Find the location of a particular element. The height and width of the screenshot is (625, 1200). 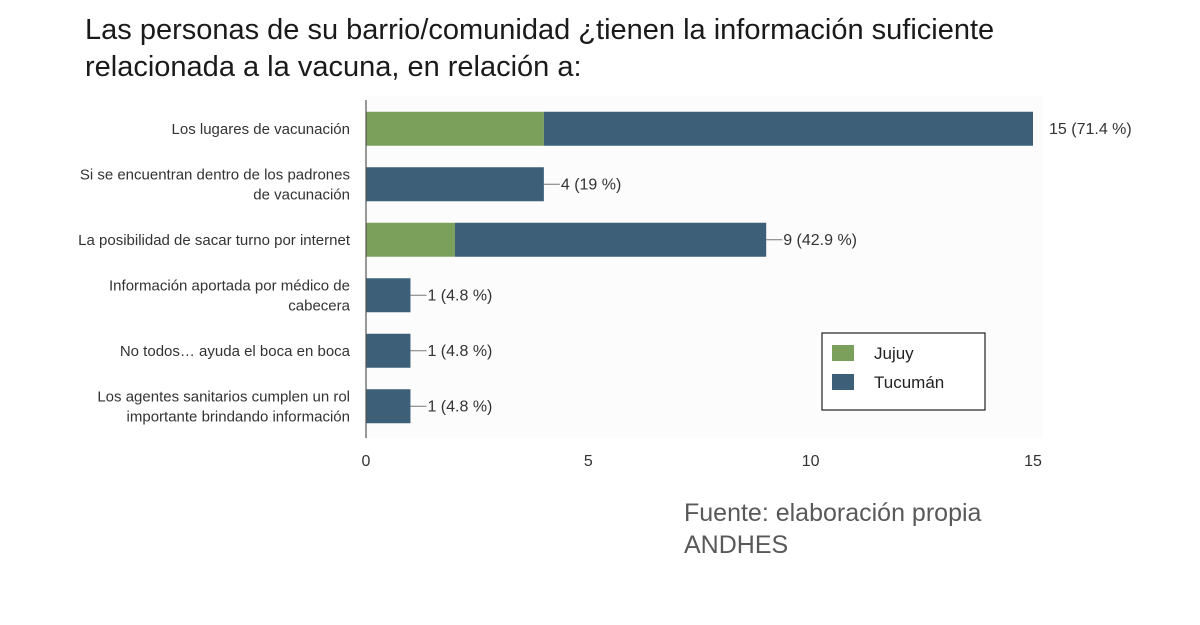

legend-label: Tucumán is located at coordinates (909, 382).